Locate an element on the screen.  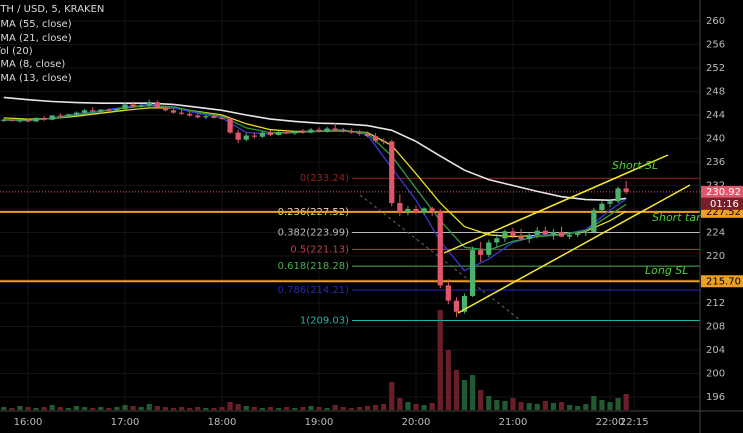
fib-label: 1(209.03) is located at coordinates (324, 320).